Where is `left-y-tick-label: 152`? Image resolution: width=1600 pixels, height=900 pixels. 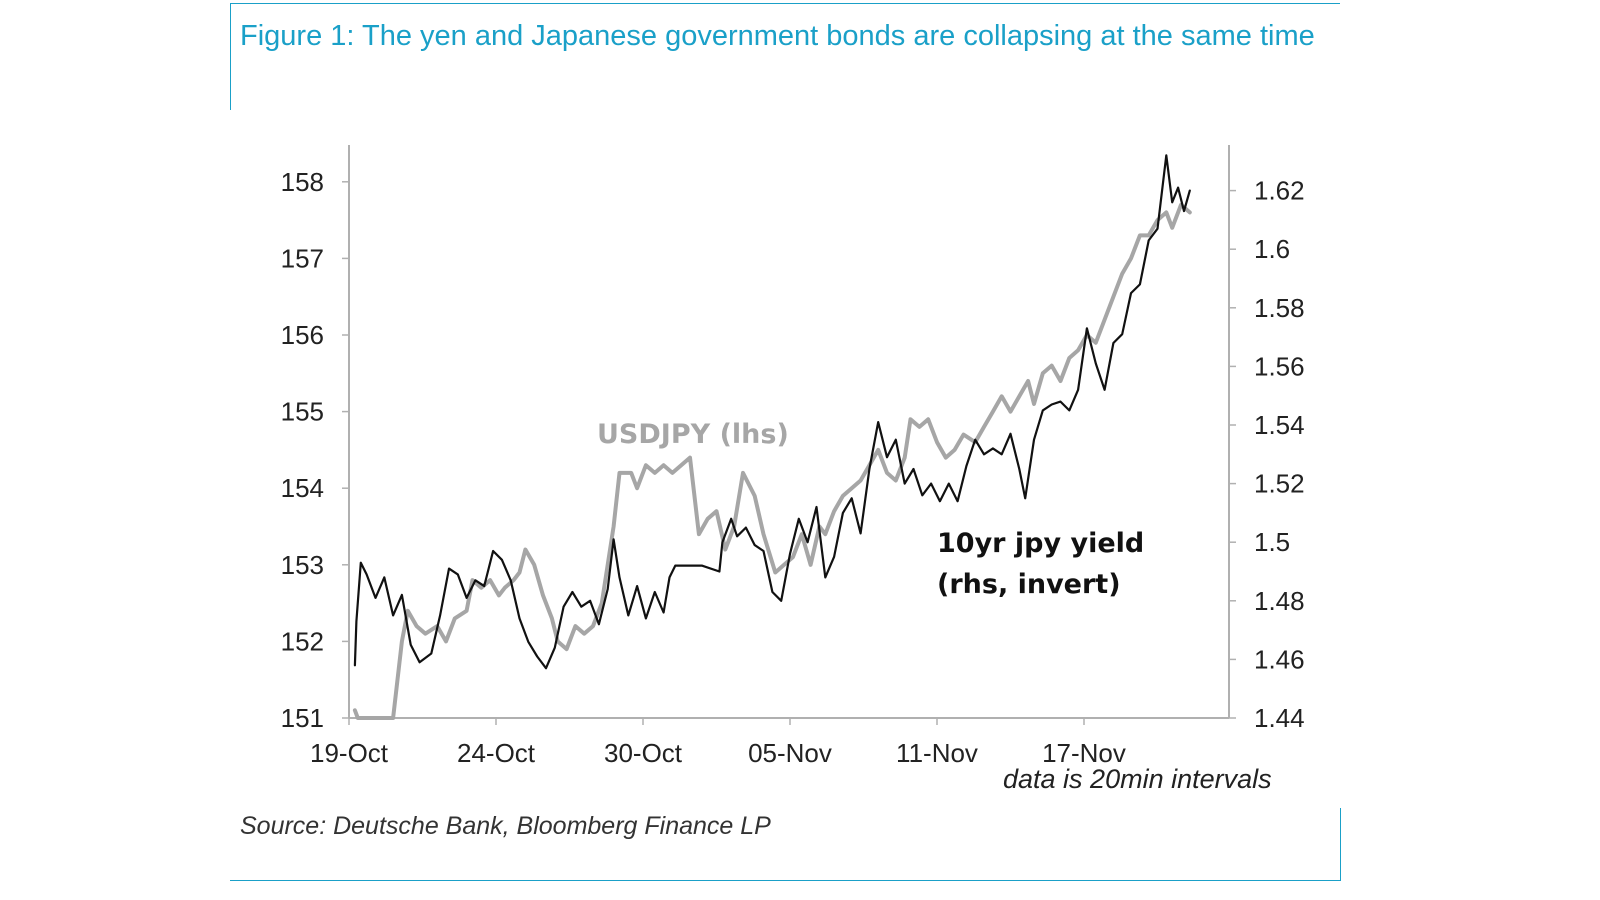 left-y-tick-label: 152 is located at coordinates (302, 641).